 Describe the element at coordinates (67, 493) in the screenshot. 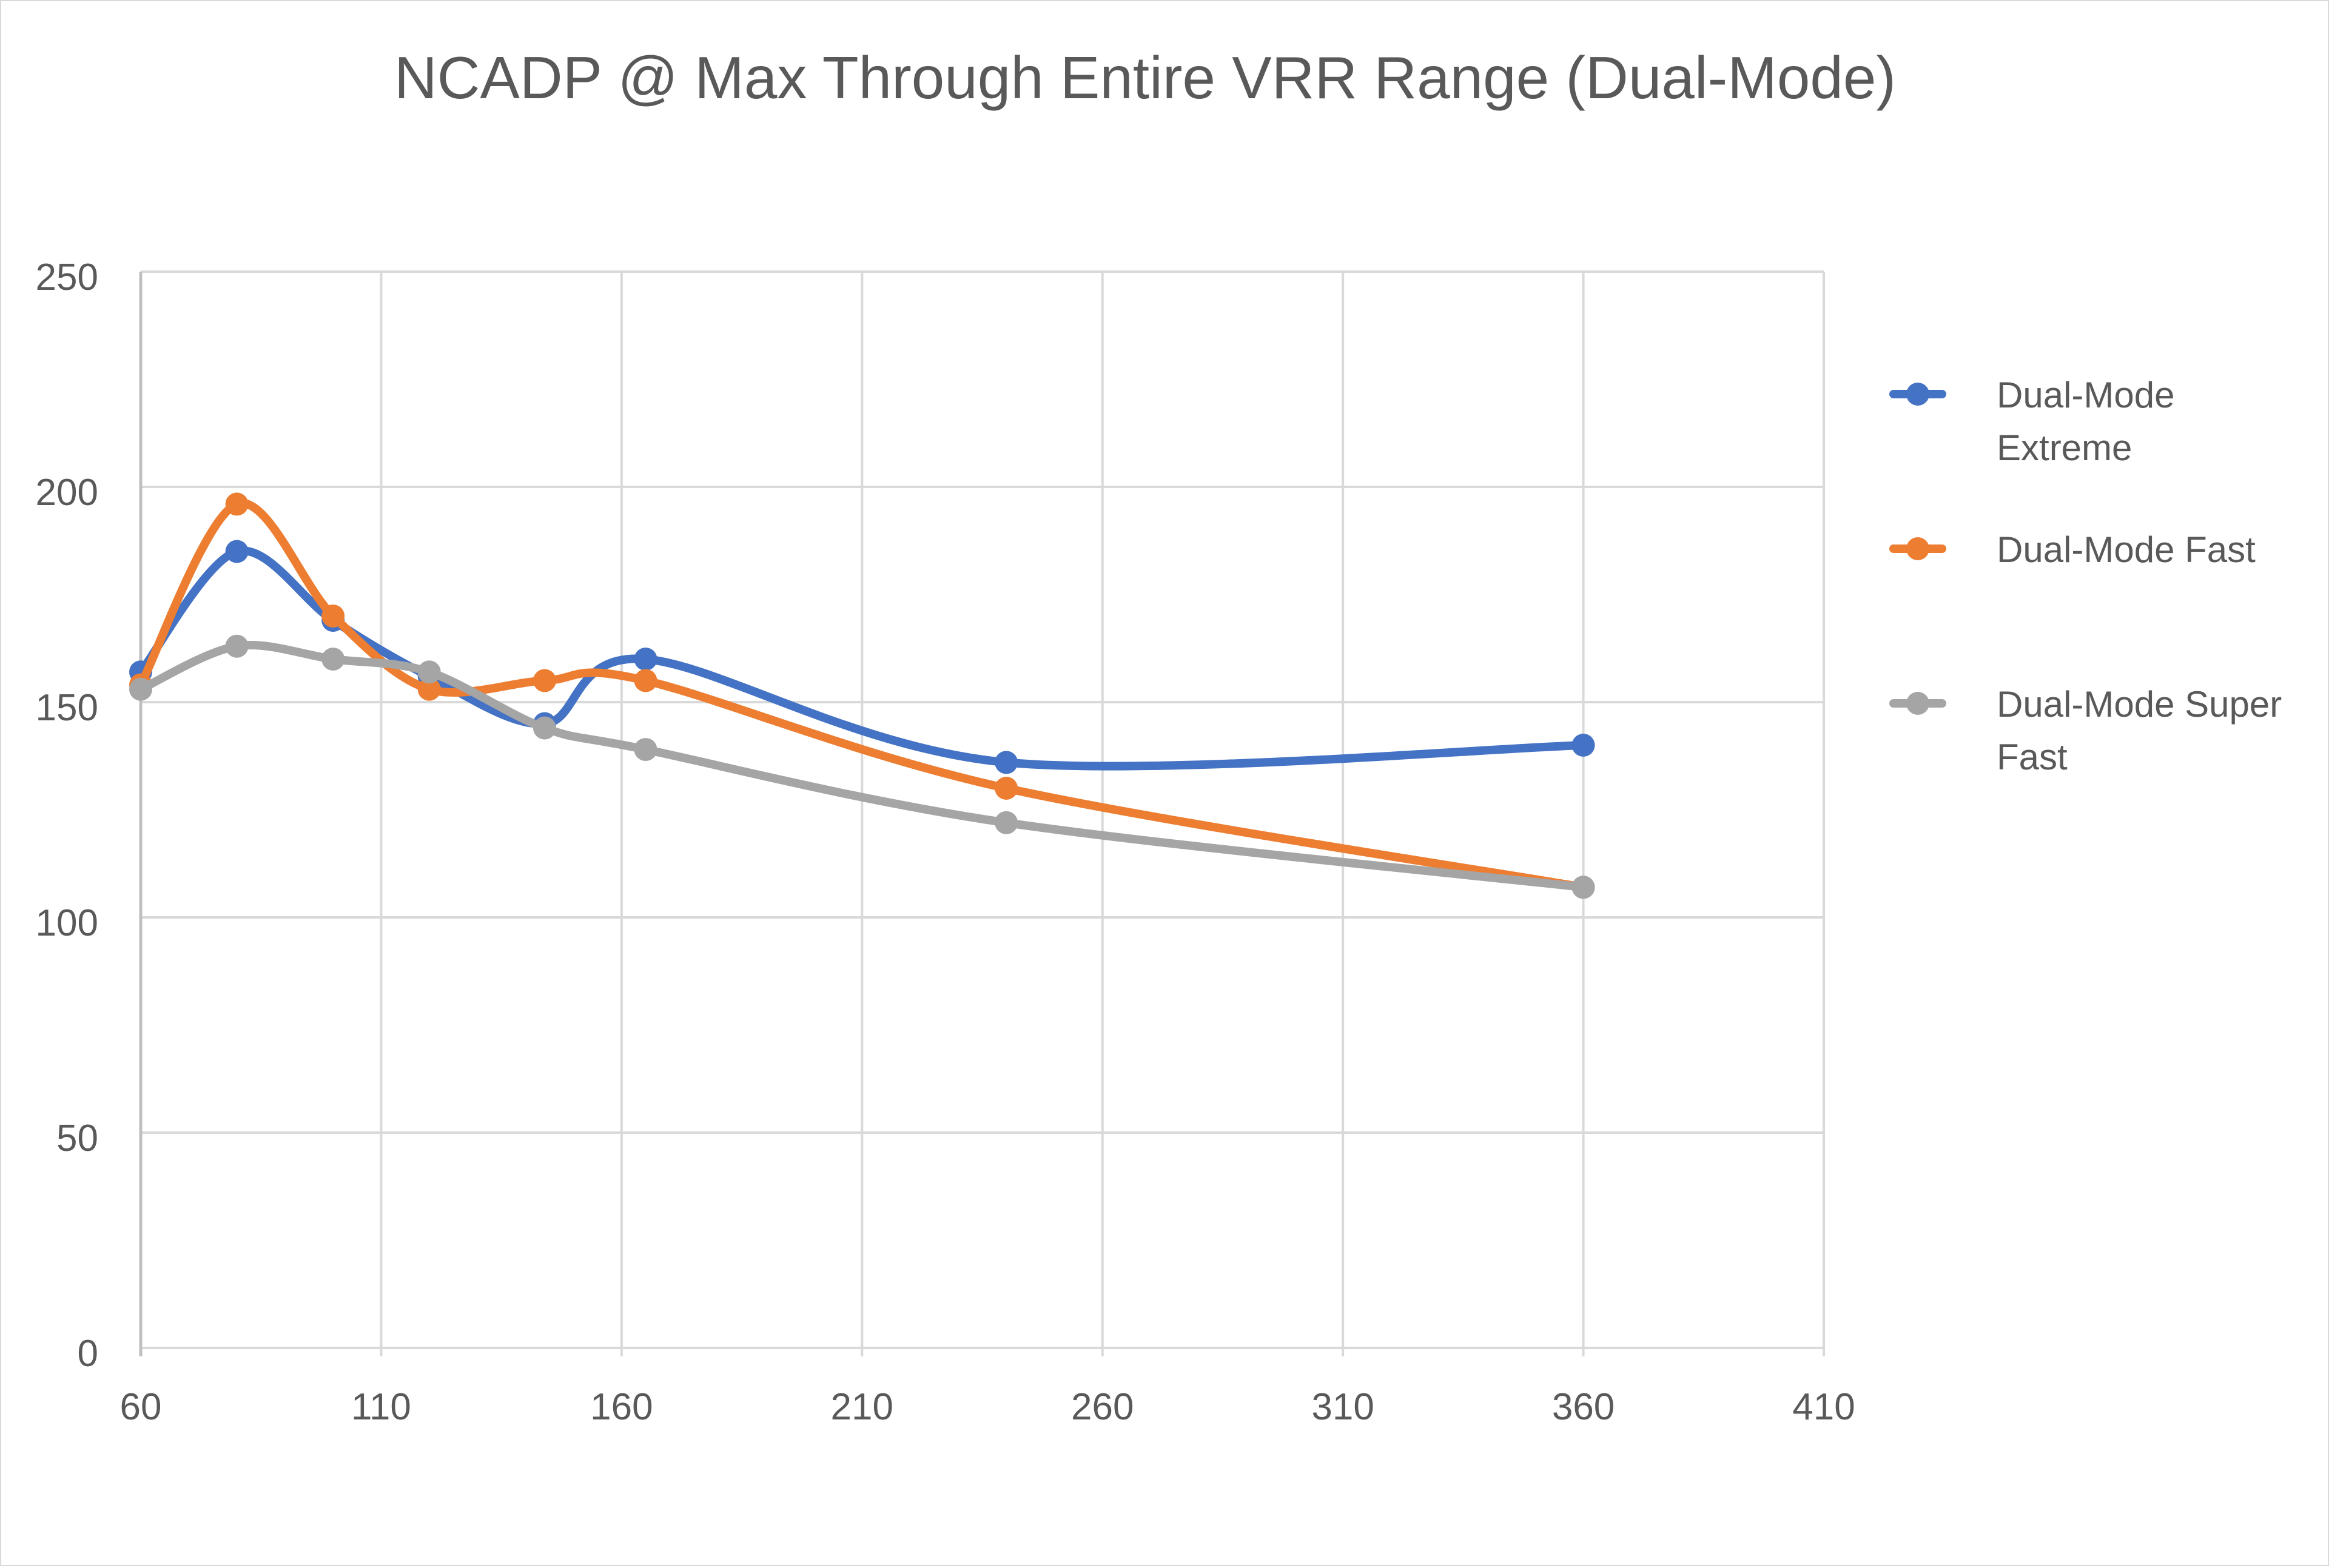

I see `y-tick-label: 200` at that location.